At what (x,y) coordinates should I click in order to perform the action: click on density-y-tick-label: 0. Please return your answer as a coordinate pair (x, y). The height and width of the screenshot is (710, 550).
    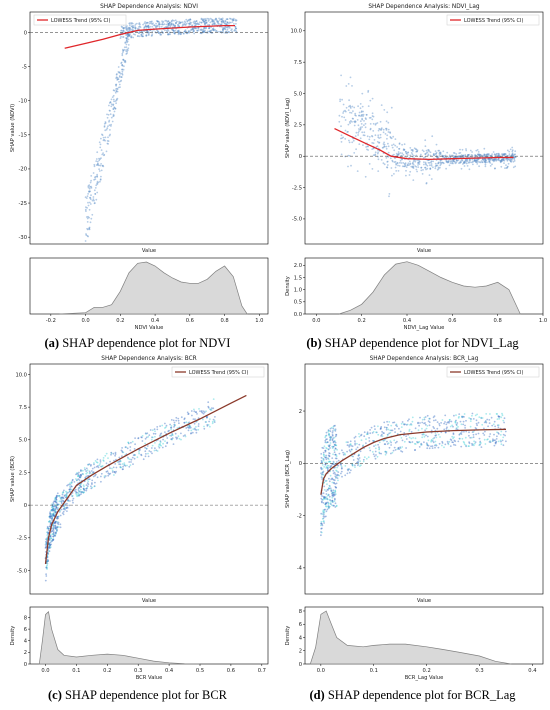
    Looking at the image, I should click on (300, 665).